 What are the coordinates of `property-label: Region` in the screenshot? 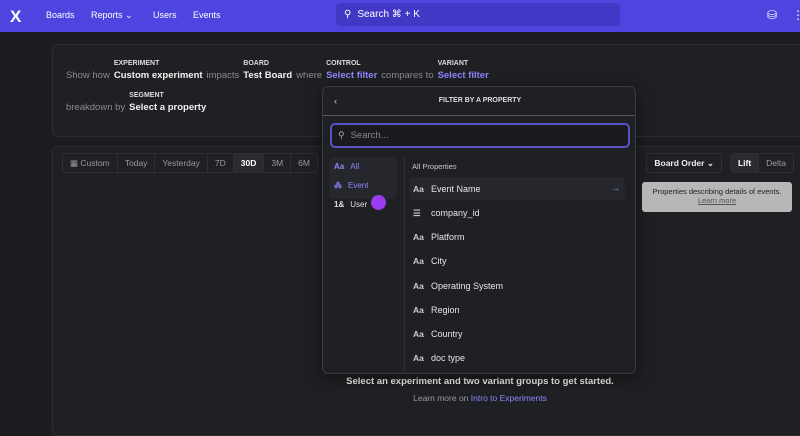 It's located at (445, 310).